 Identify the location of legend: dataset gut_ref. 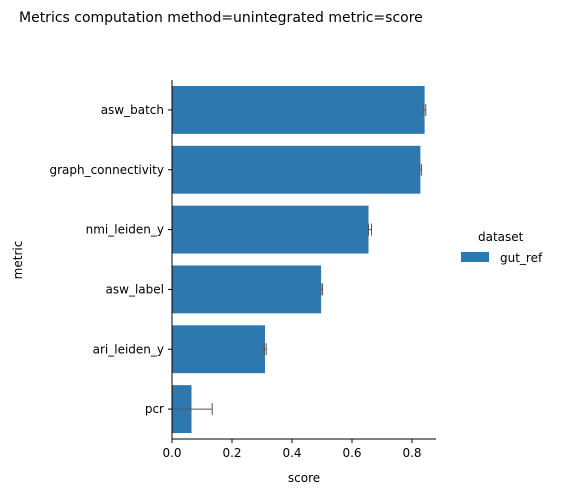
(502, 247).